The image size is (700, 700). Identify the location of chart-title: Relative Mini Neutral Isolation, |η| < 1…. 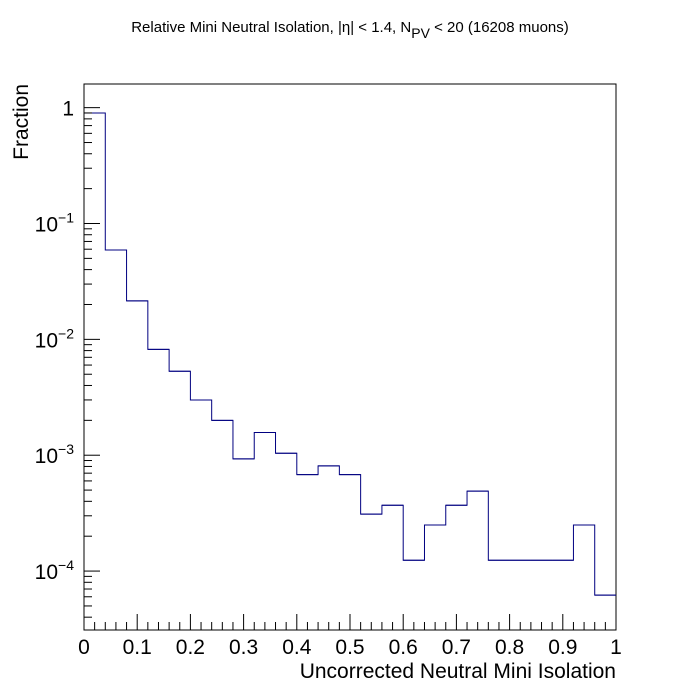
(350, 30).